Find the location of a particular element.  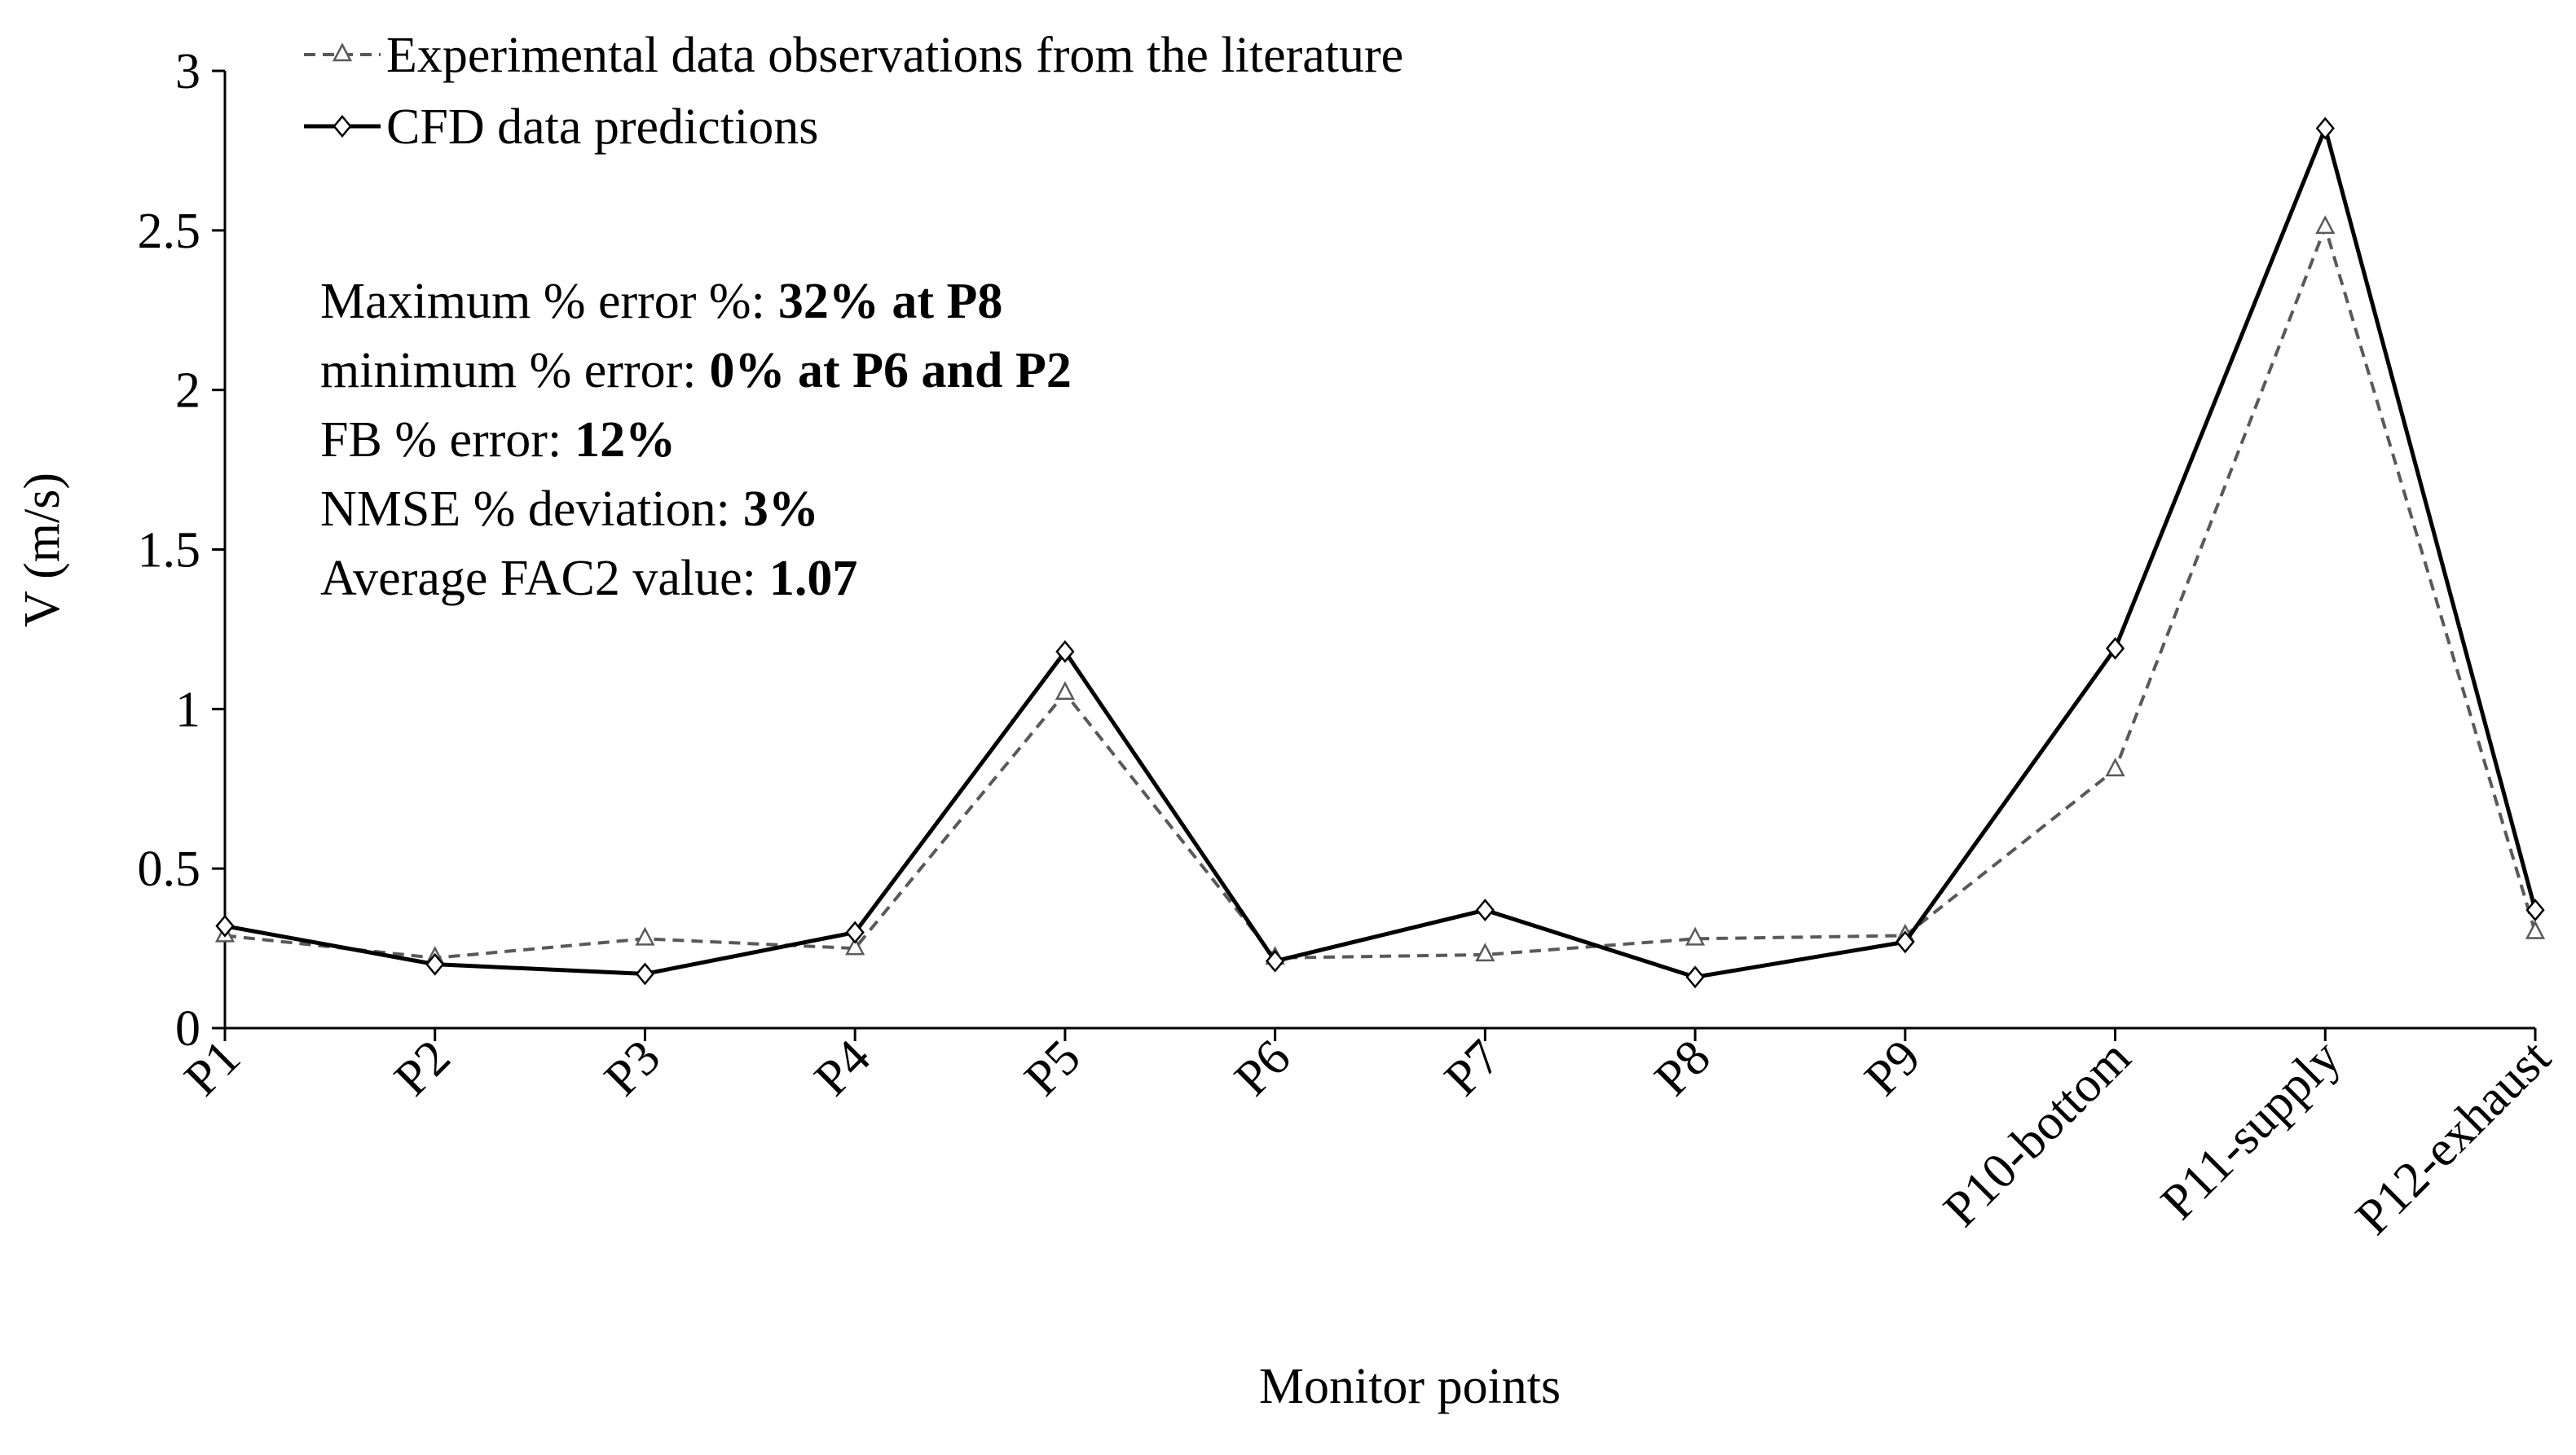

annotation-value: 1.07 is located at coordinates (814, 579).